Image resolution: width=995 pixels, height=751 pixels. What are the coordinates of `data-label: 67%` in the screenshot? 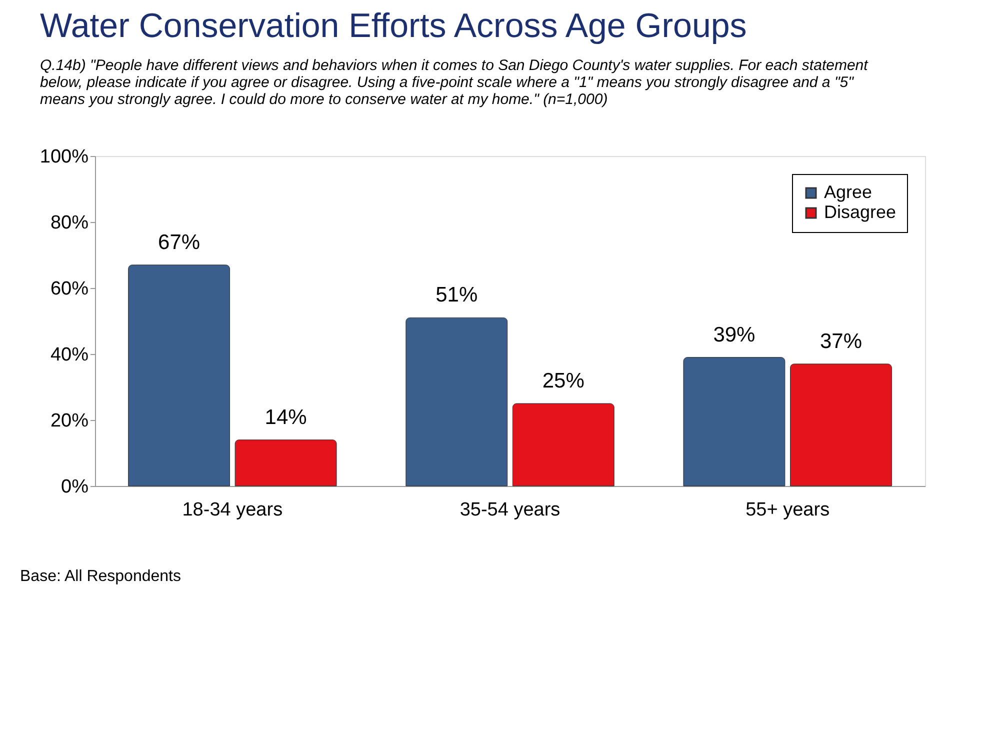 It's located at (179, 242).